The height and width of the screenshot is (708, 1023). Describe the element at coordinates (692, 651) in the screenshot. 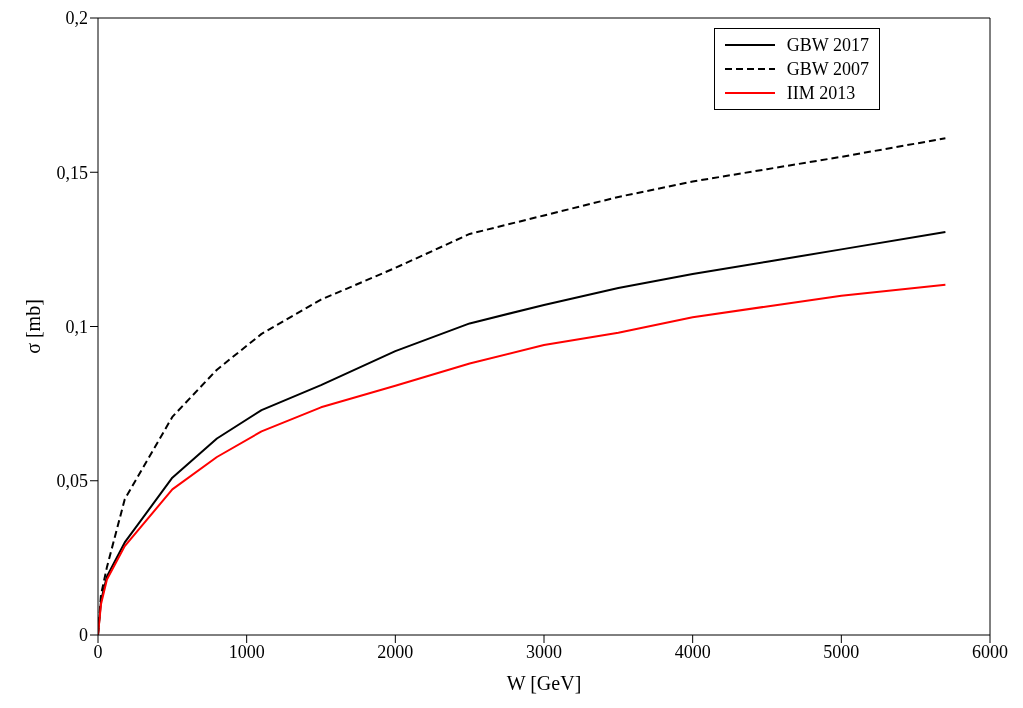

I see `x-tick-label: 4000` at that location.